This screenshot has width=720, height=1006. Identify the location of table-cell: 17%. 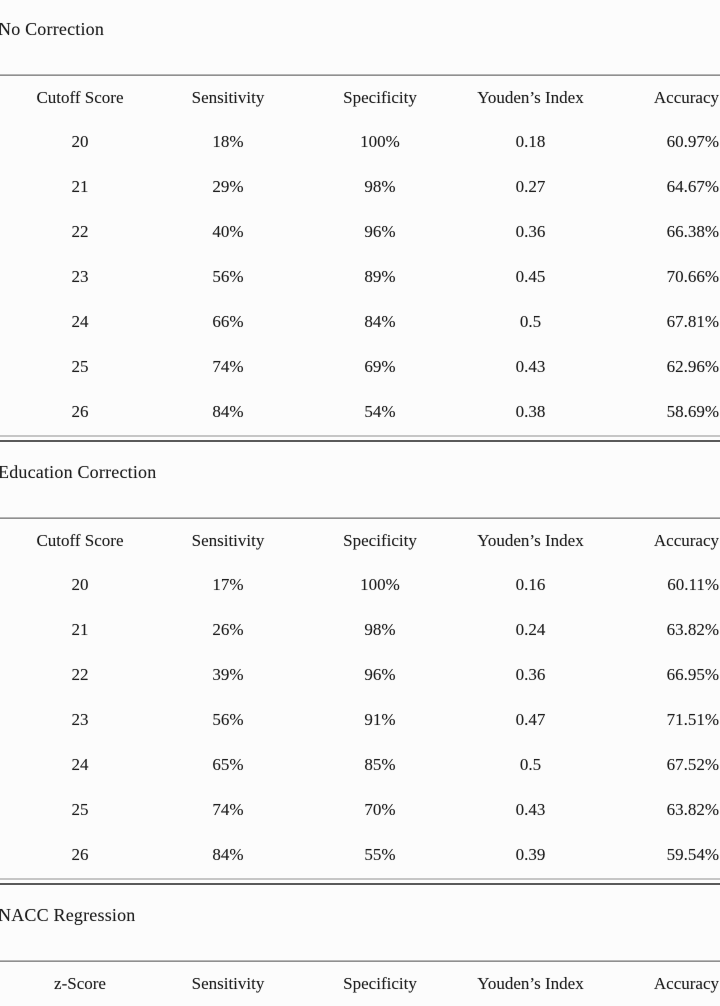
(228, 585).